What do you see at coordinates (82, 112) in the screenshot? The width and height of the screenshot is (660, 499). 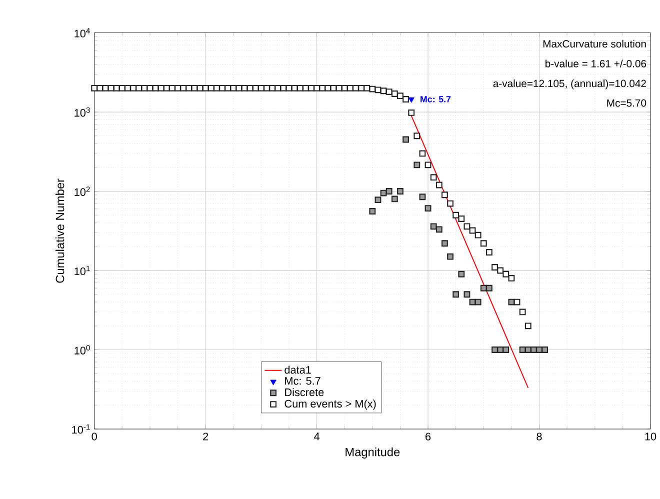 I see `y-tick-label: 10$^{3}$` at bounding box center [82, 112].